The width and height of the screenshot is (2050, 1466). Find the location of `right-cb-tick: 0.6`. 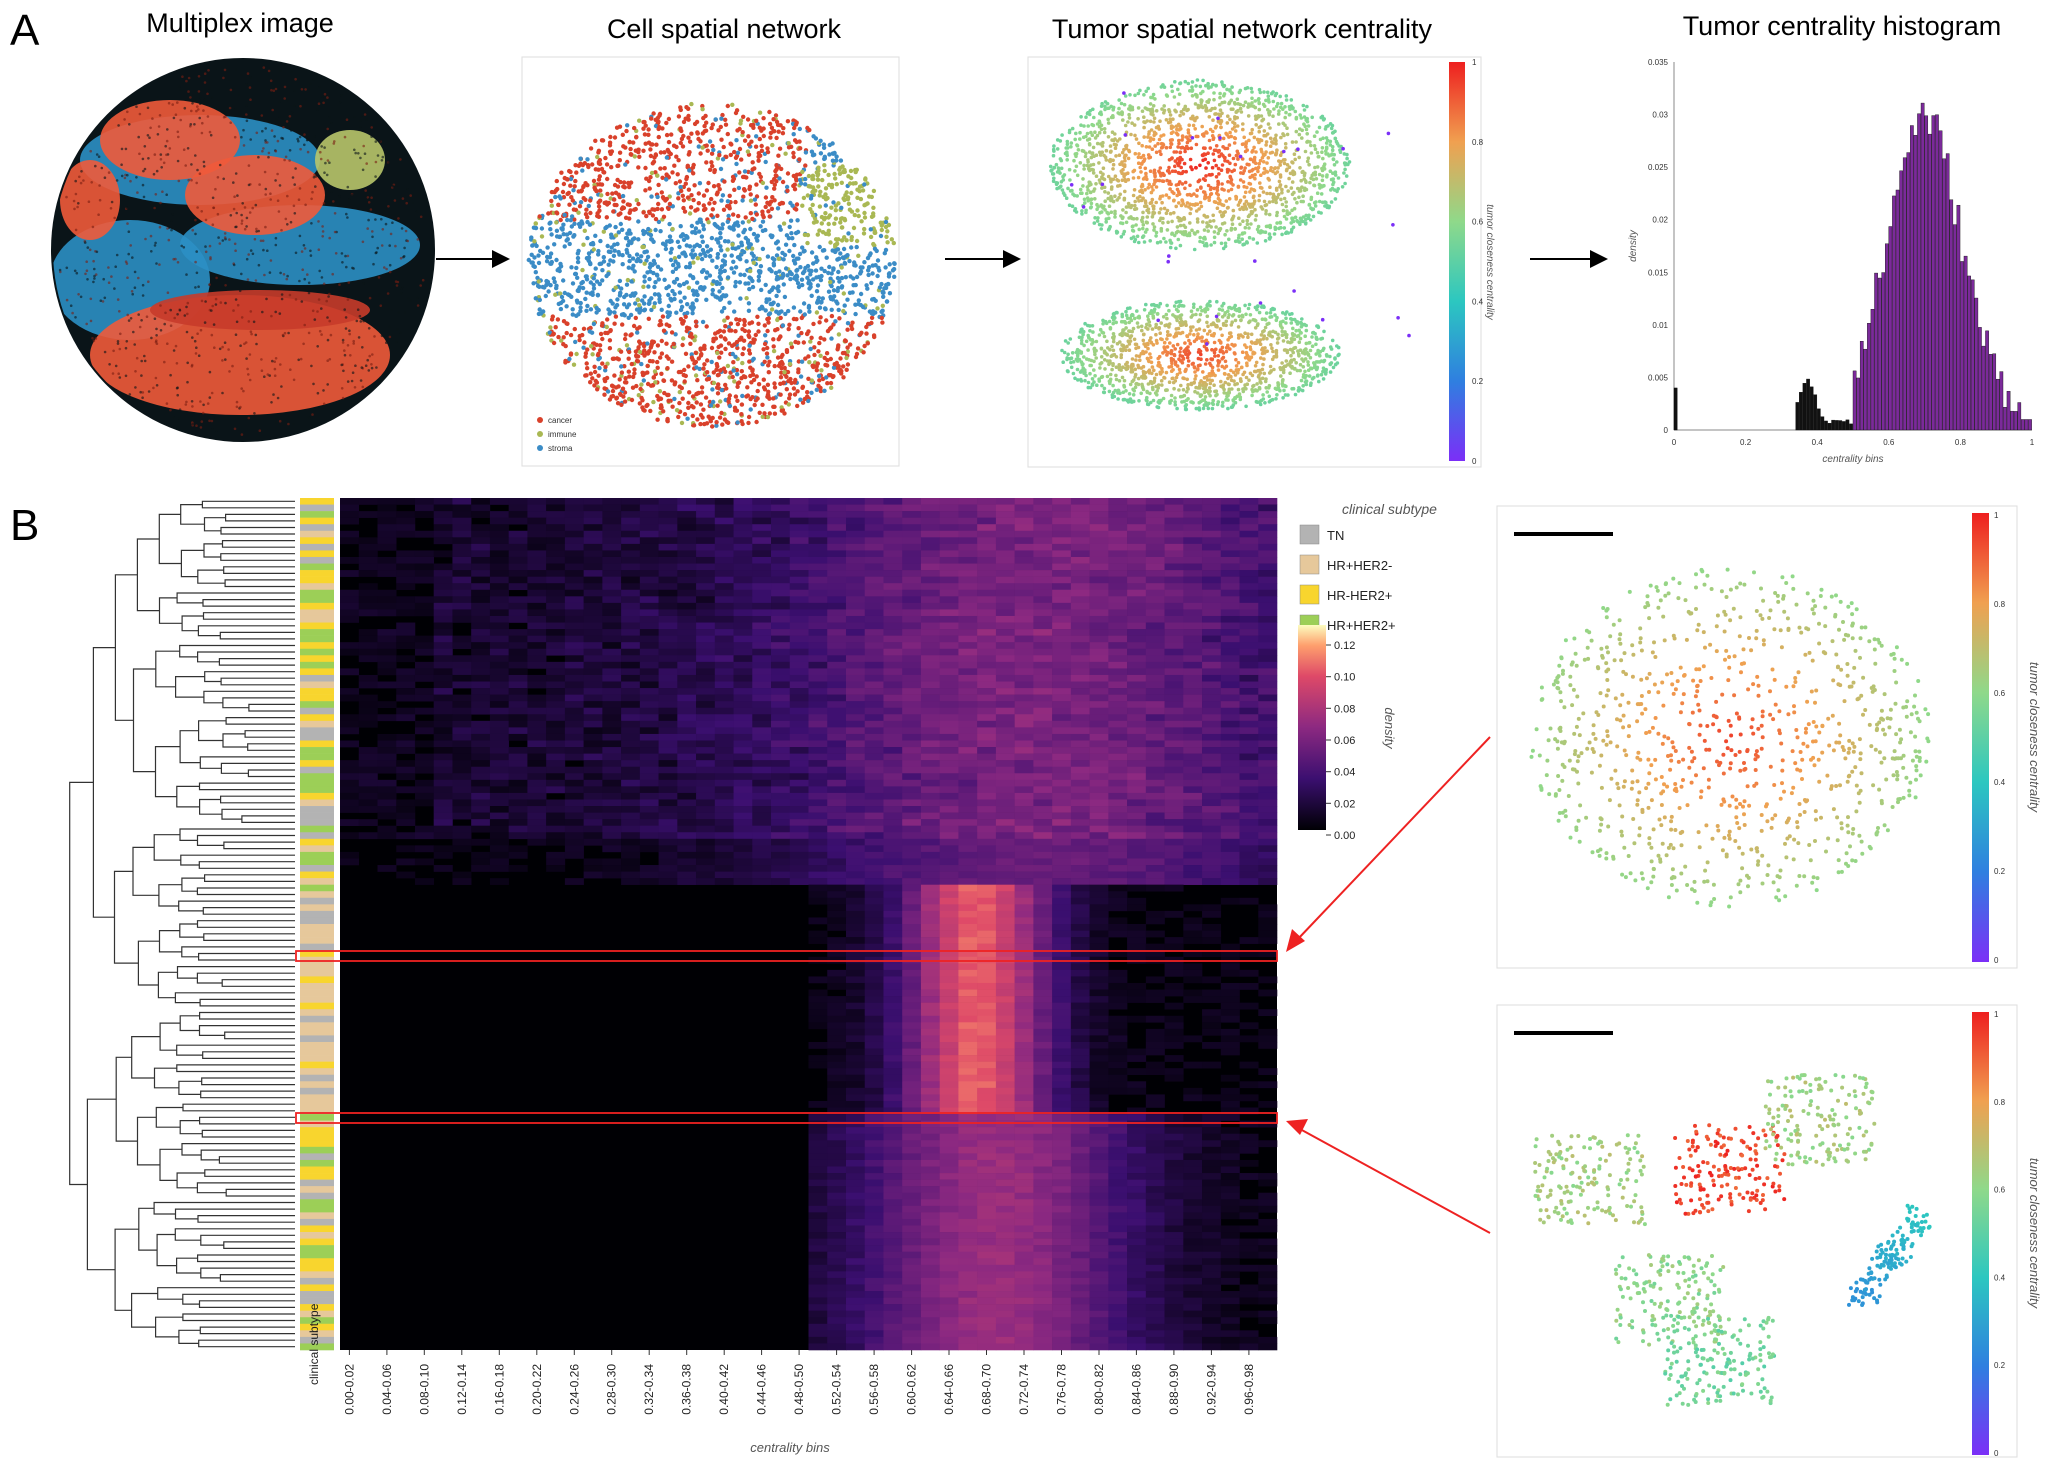

right-cb-tick: 0.6 is located at coordinates (2000, 1190).